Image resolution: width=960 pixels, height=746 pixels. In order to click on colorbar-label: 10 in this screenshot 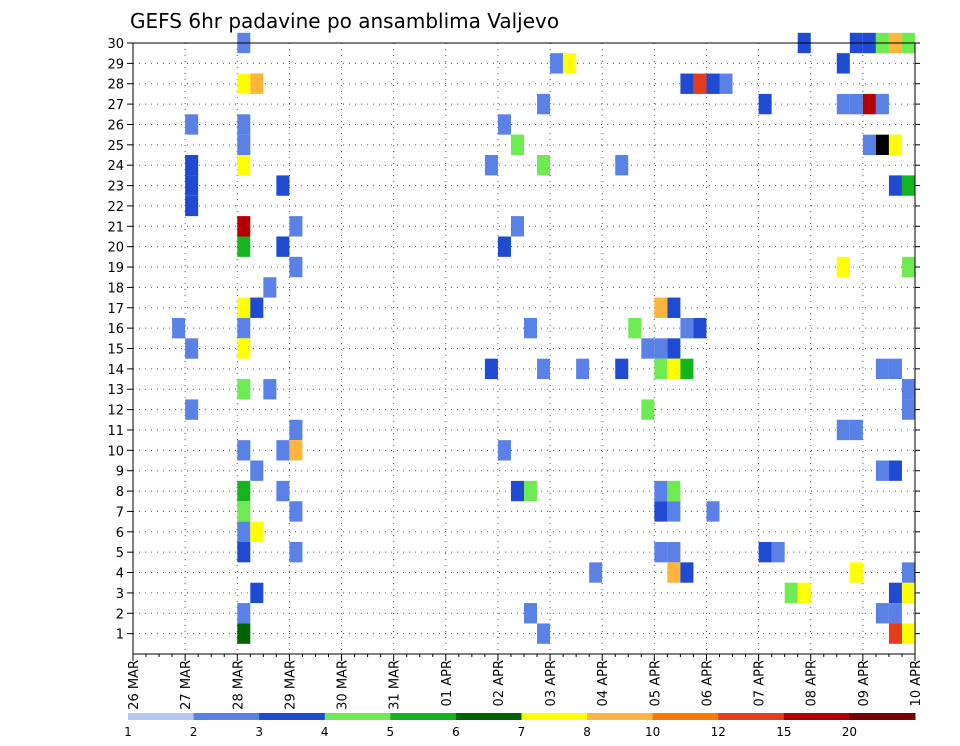, I will do `click(652, 732)`.